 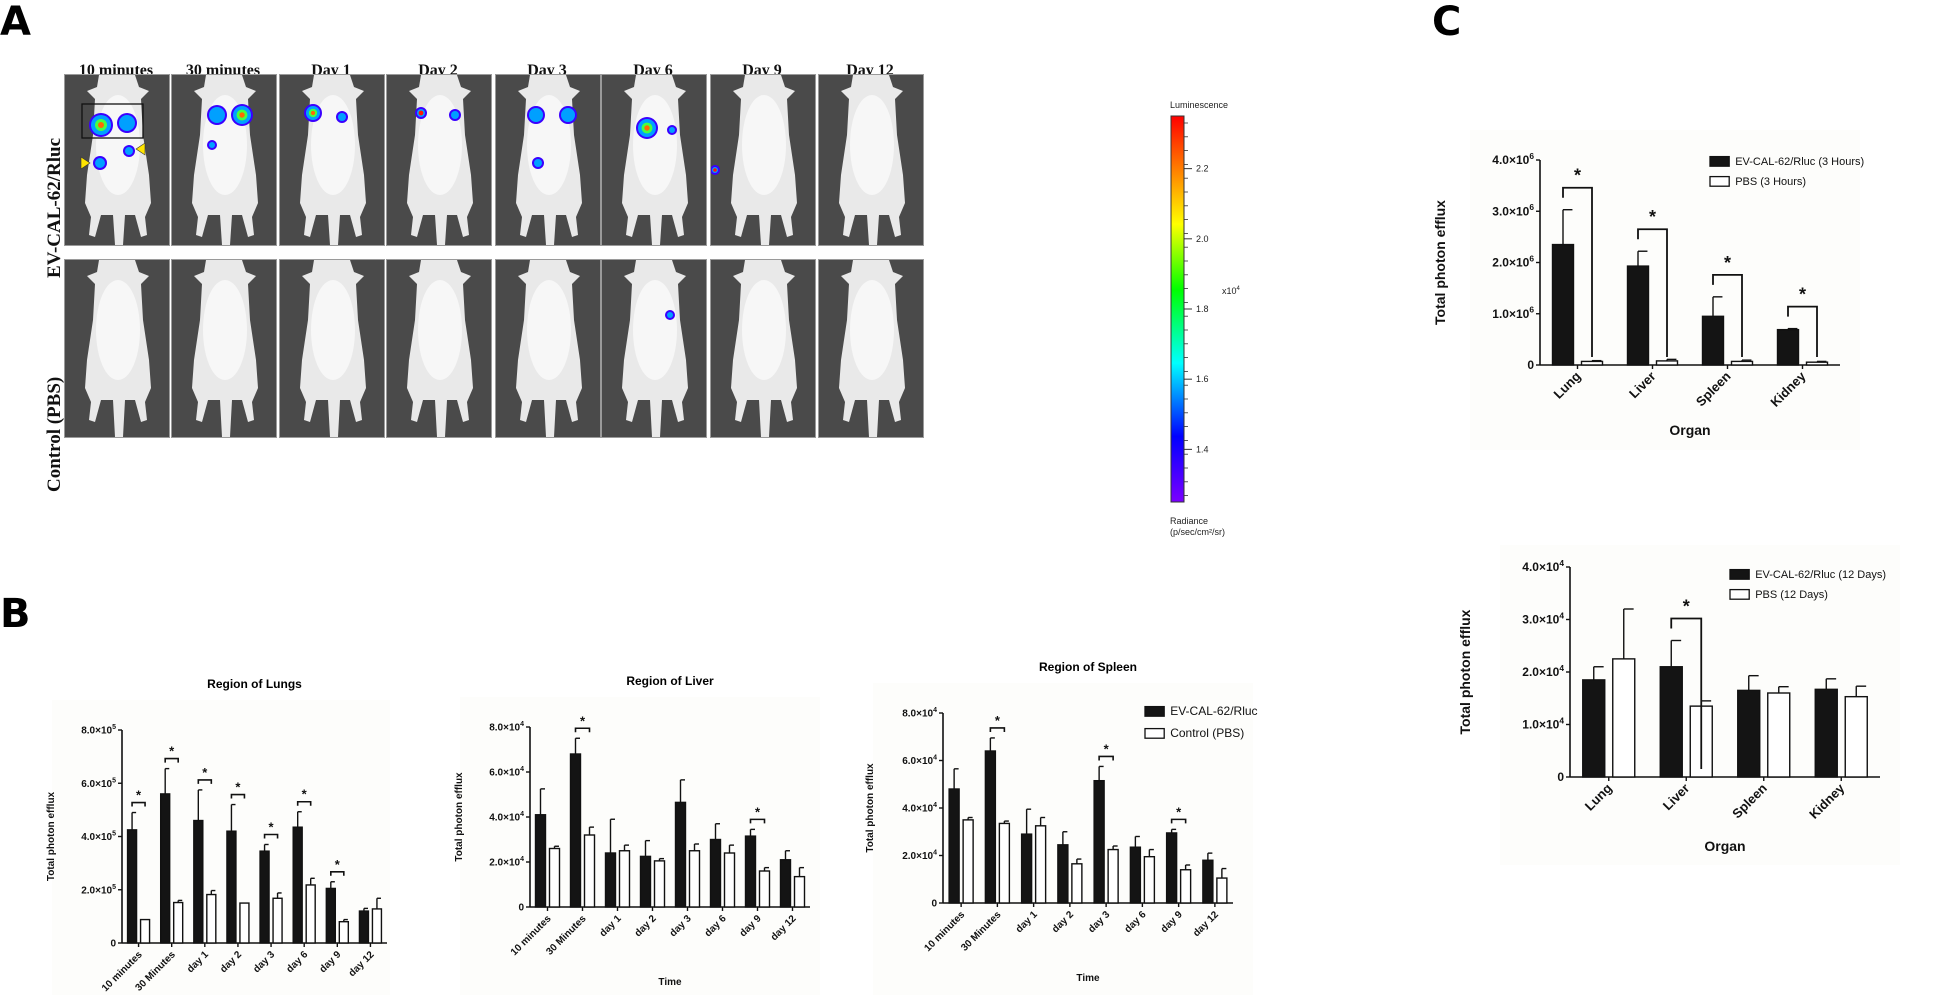 What do you see at coordinates (85, 163) in the screenshot?
I see `arrowhead-marker` at bounding box center [85, 163].